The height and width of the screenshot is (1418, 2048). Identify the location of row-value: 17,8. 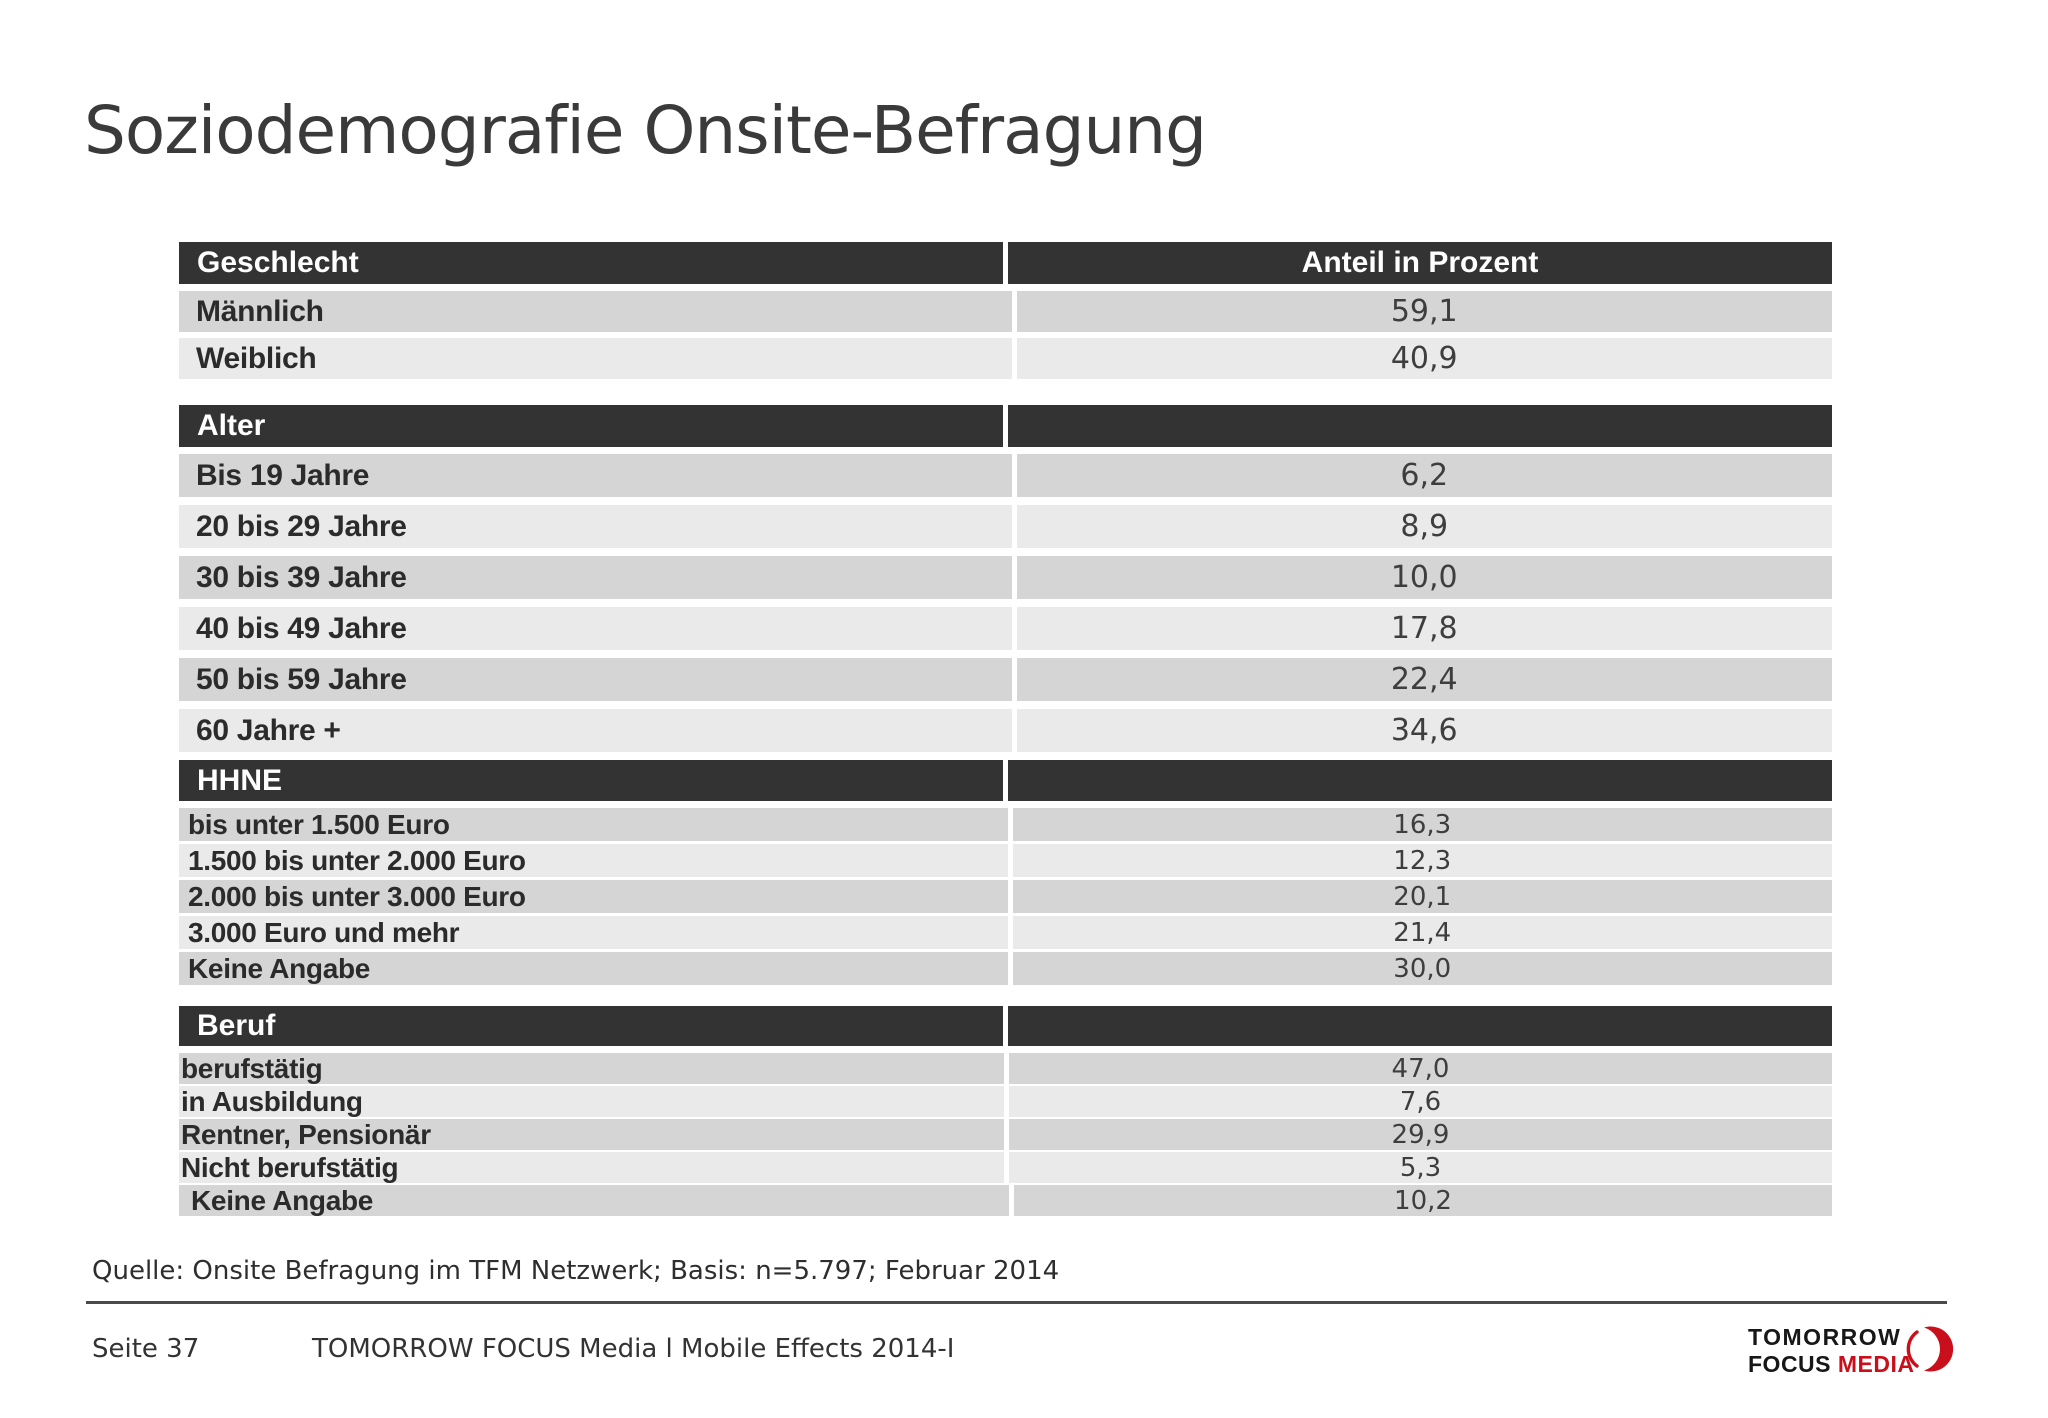
(1424, 628).